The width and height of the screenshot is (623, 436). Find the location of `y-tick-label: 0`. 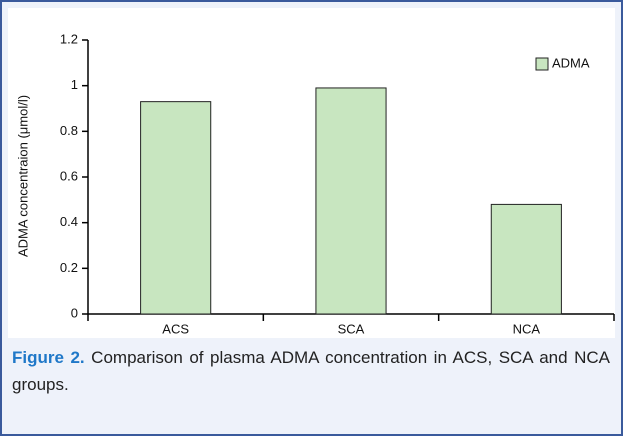

y-tick-label: 0 is located at coordinates (74, 312).